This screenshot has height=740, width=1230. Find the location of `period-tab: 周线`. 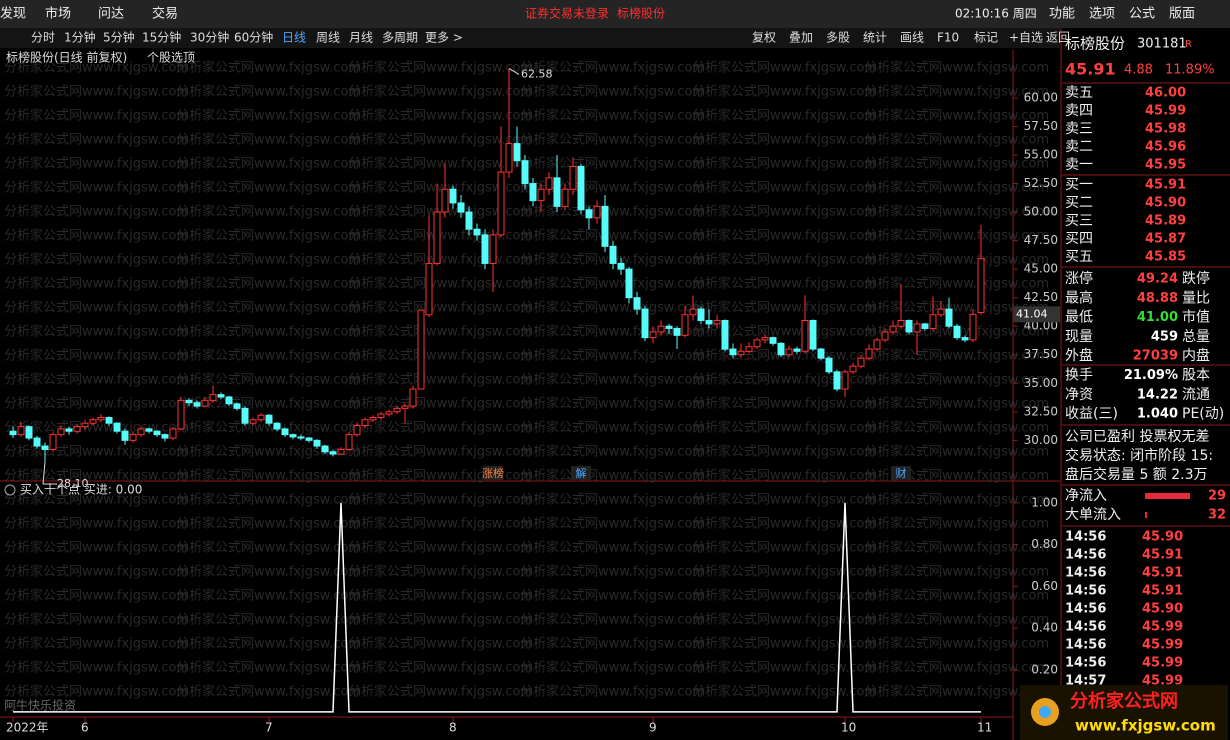

period-tab: 周线 is located at coordinates (328, 38).